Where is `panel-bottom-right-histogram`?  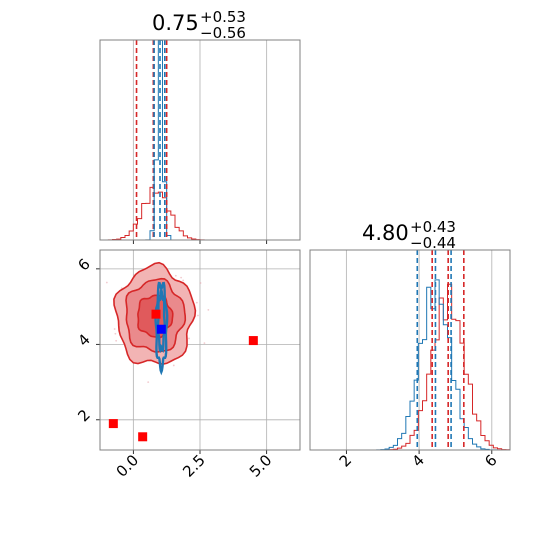
panel-bottom-right-histogram is located at coordinates (410, 352).